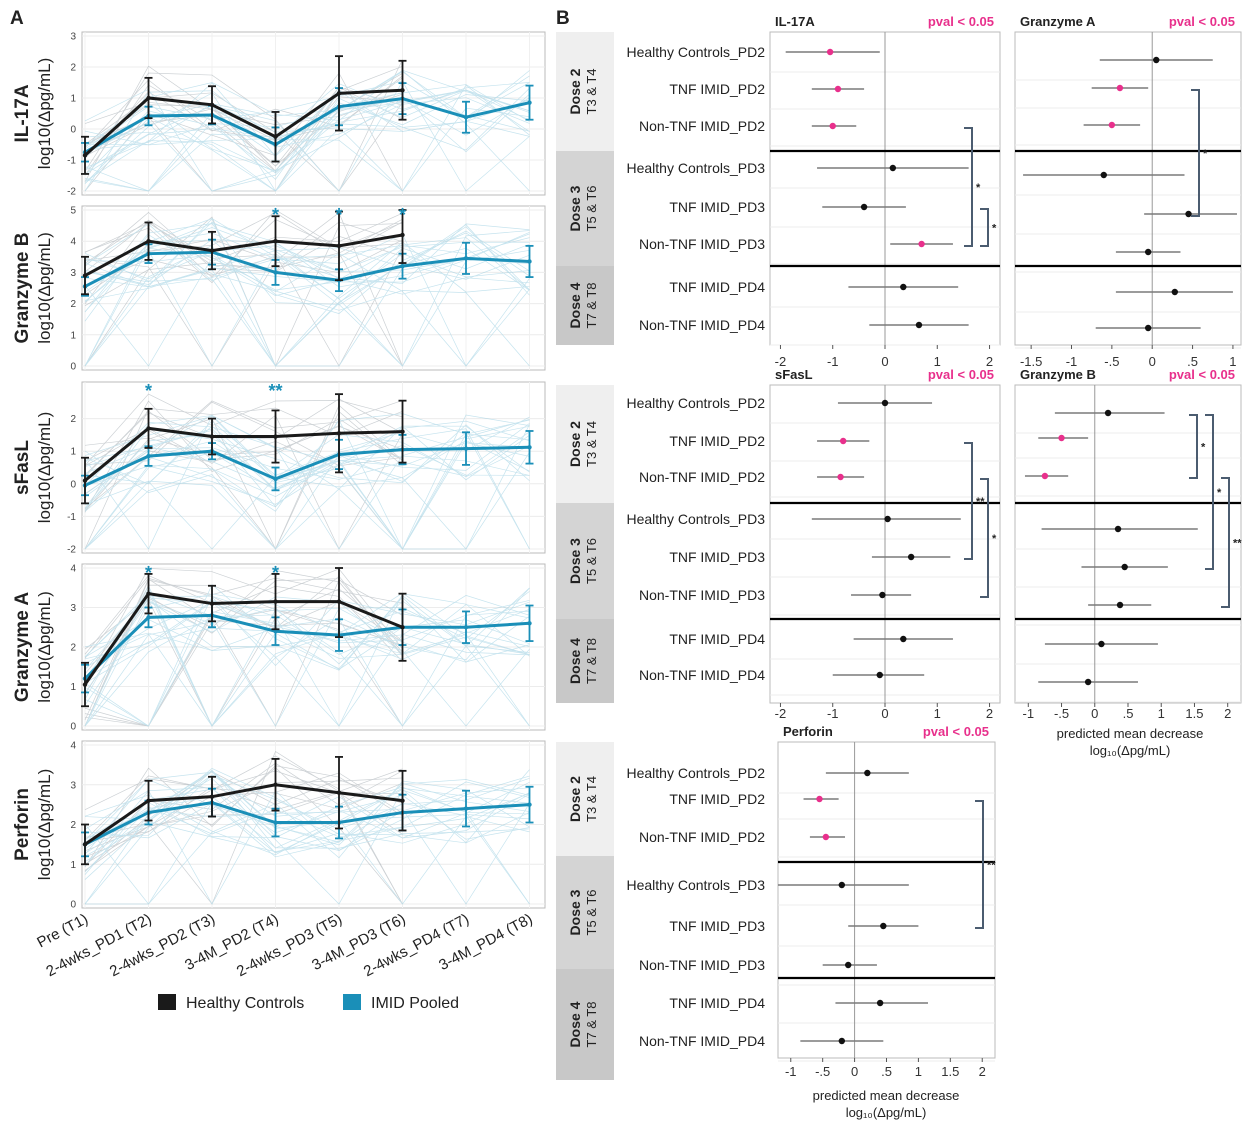 The image size is (1248, 1124). Describe the element at coordinates (1237, 544) in the screenshot. I see `bracket-star: **` at that location.